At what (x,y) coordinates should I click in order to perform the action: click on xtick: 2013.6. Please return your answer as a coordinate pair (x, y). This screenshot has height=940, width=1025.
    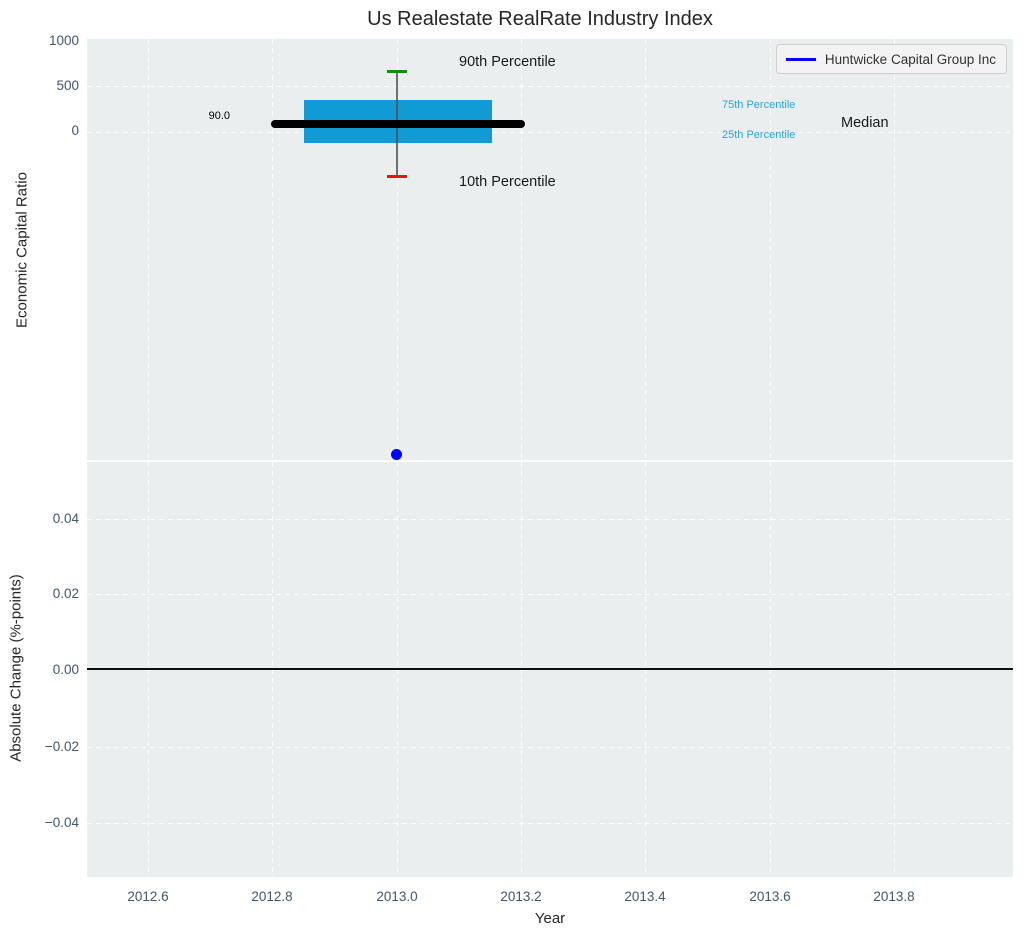
    Looking at the image, I should click on (770, 896).